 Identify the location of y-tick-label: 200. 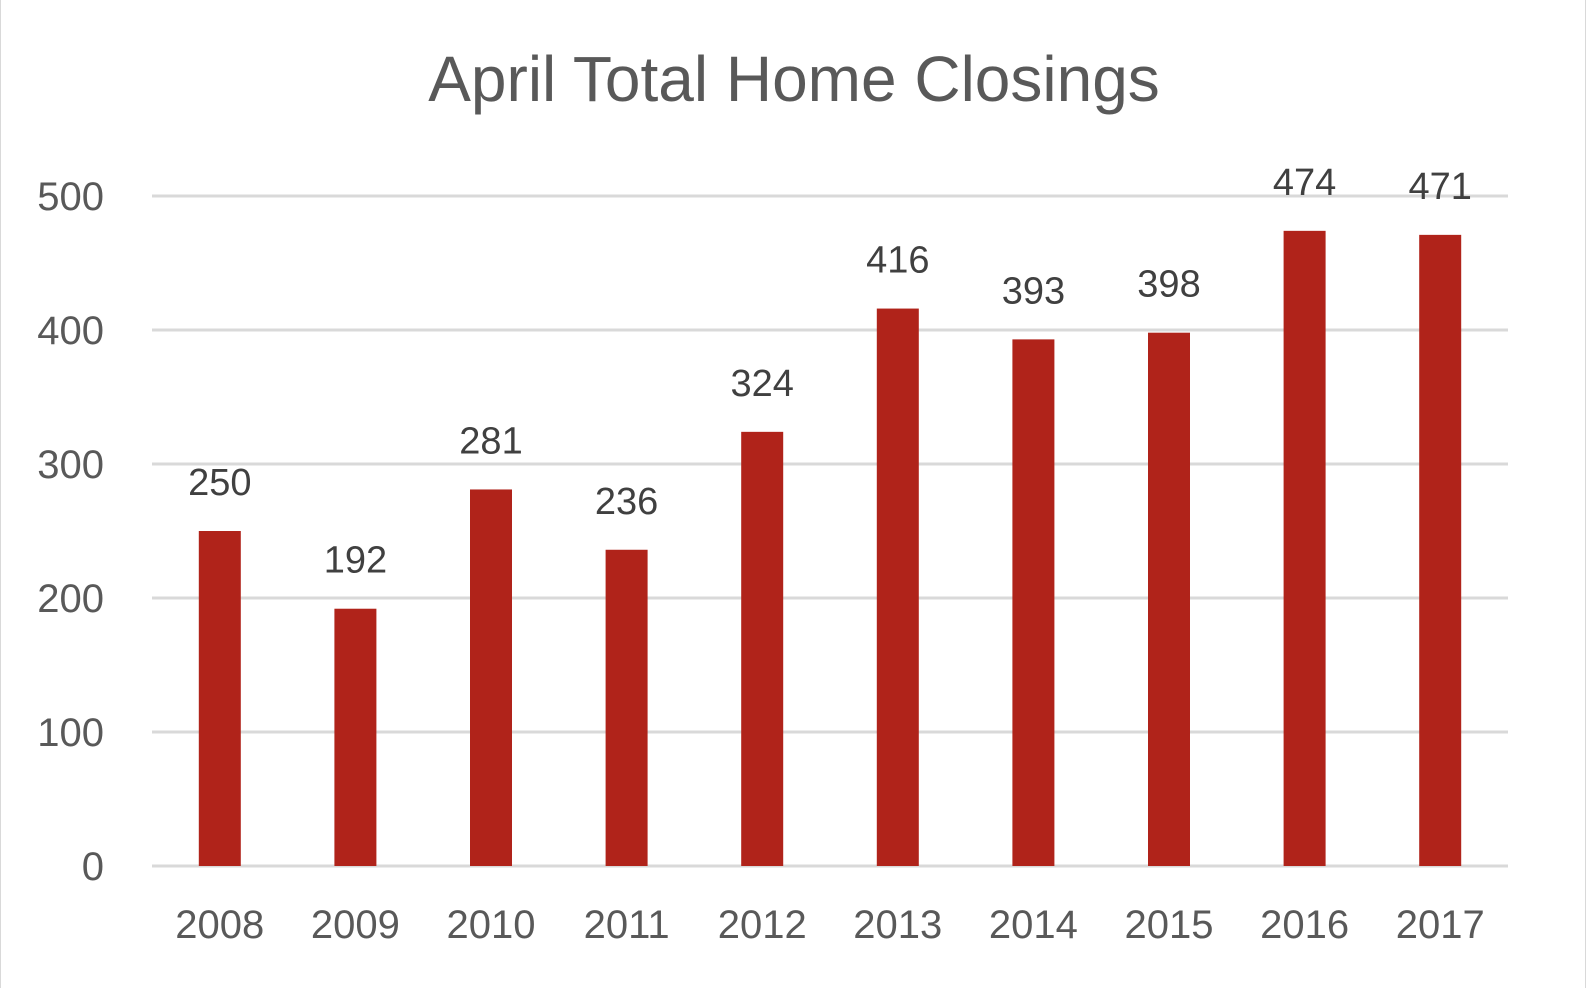
(70, 599).